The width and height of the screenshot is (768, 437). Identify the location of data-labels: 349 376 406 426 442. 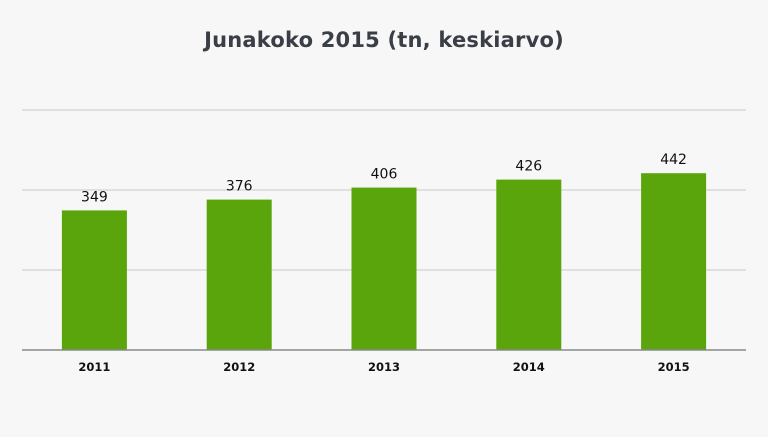
(384, 178).